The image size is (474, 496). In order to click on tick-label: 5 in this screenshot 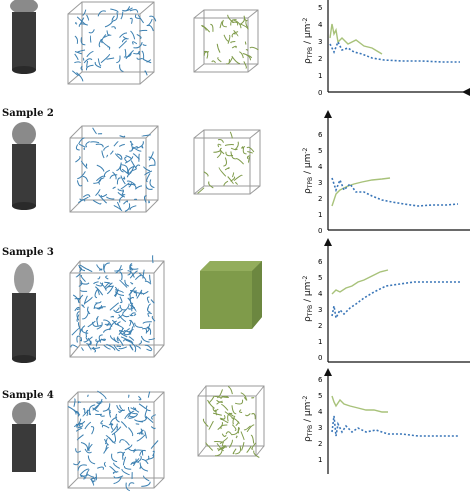, I will do `click(320, 396)`.